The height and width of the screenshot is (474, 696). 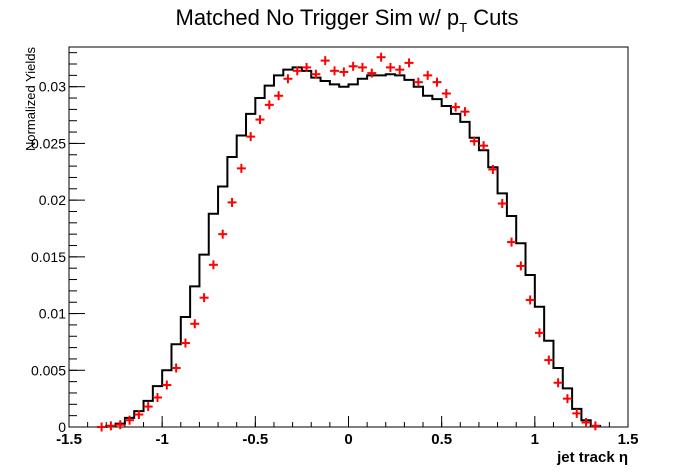 I want to click on title-suffix: Cuts, so click(x=492, y=17).